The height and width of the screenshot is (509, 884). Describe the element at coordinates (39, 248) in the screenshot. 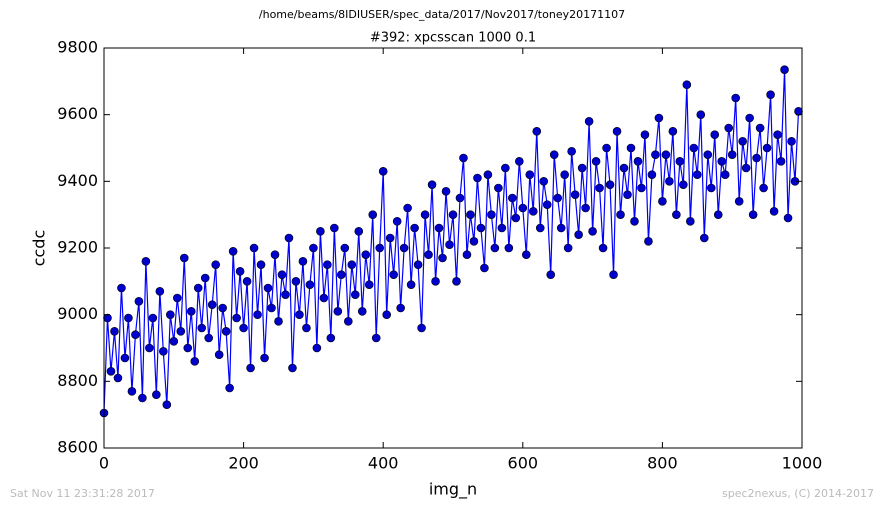

I see `y-axis-label: ccdc` at that location.